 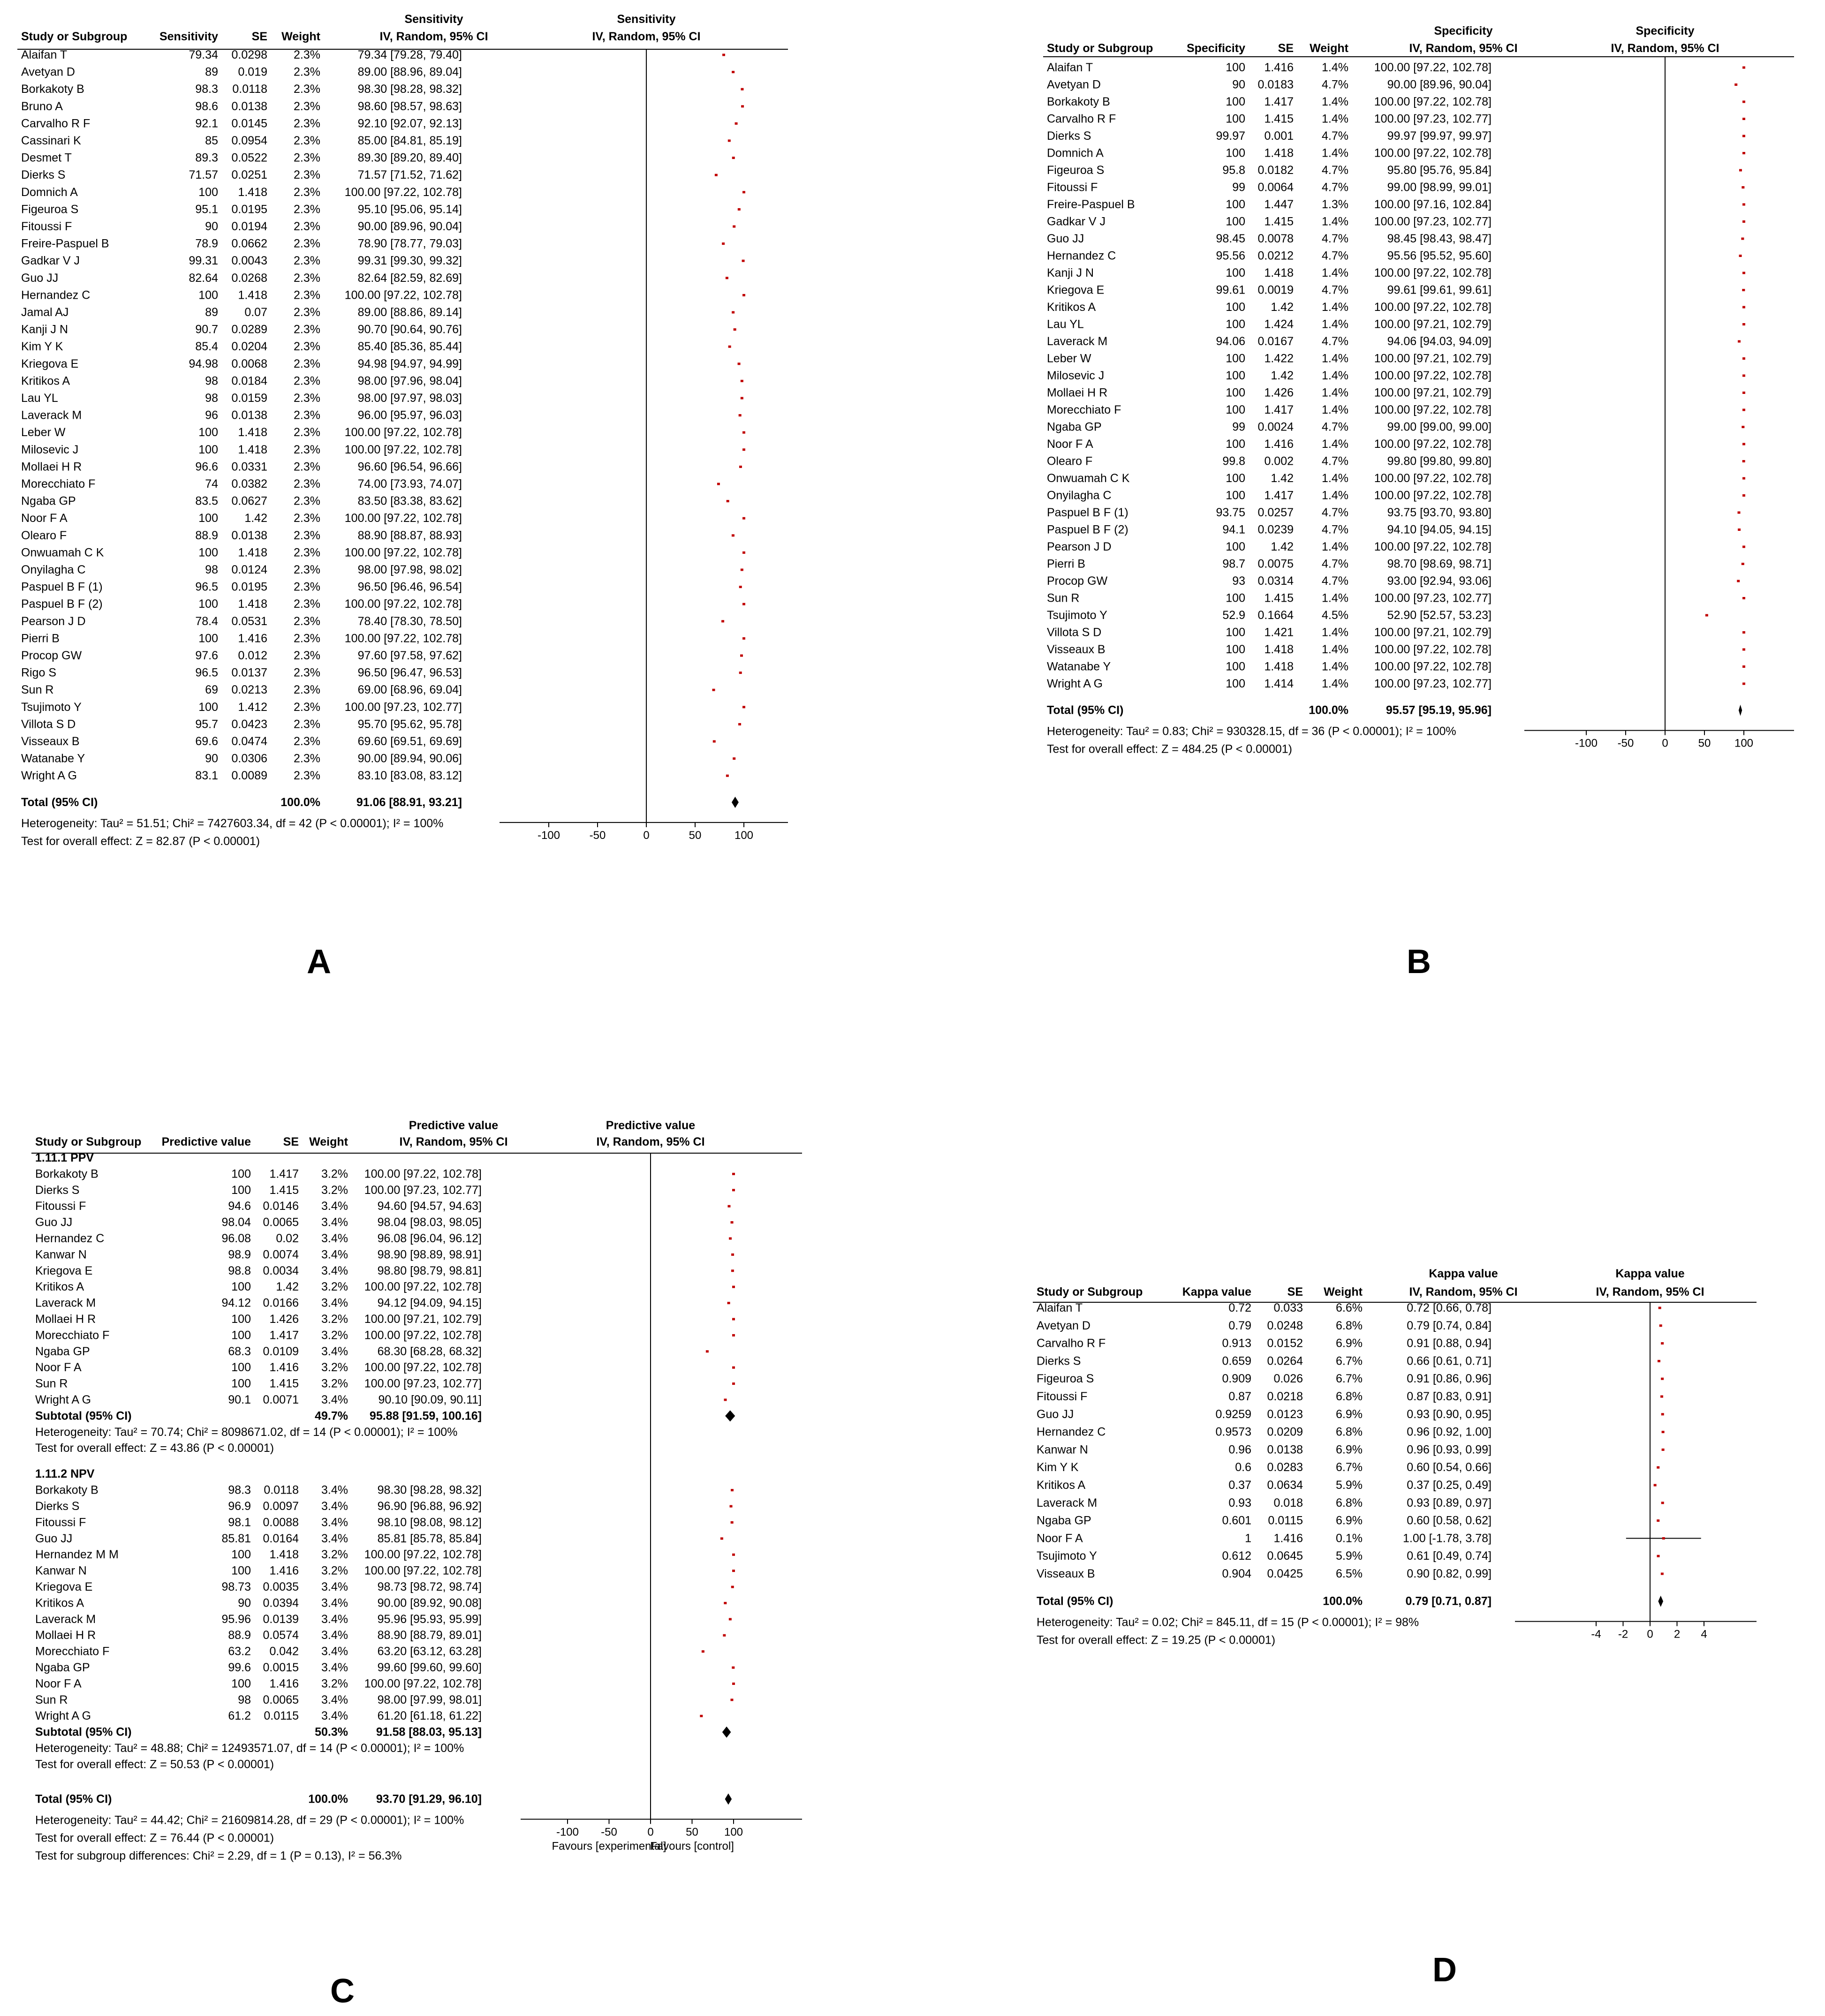 What do you see at coordinates (52, 1699) in the screenshot?
I see `study-name: Sun R` at bounding box center [52, 1699].